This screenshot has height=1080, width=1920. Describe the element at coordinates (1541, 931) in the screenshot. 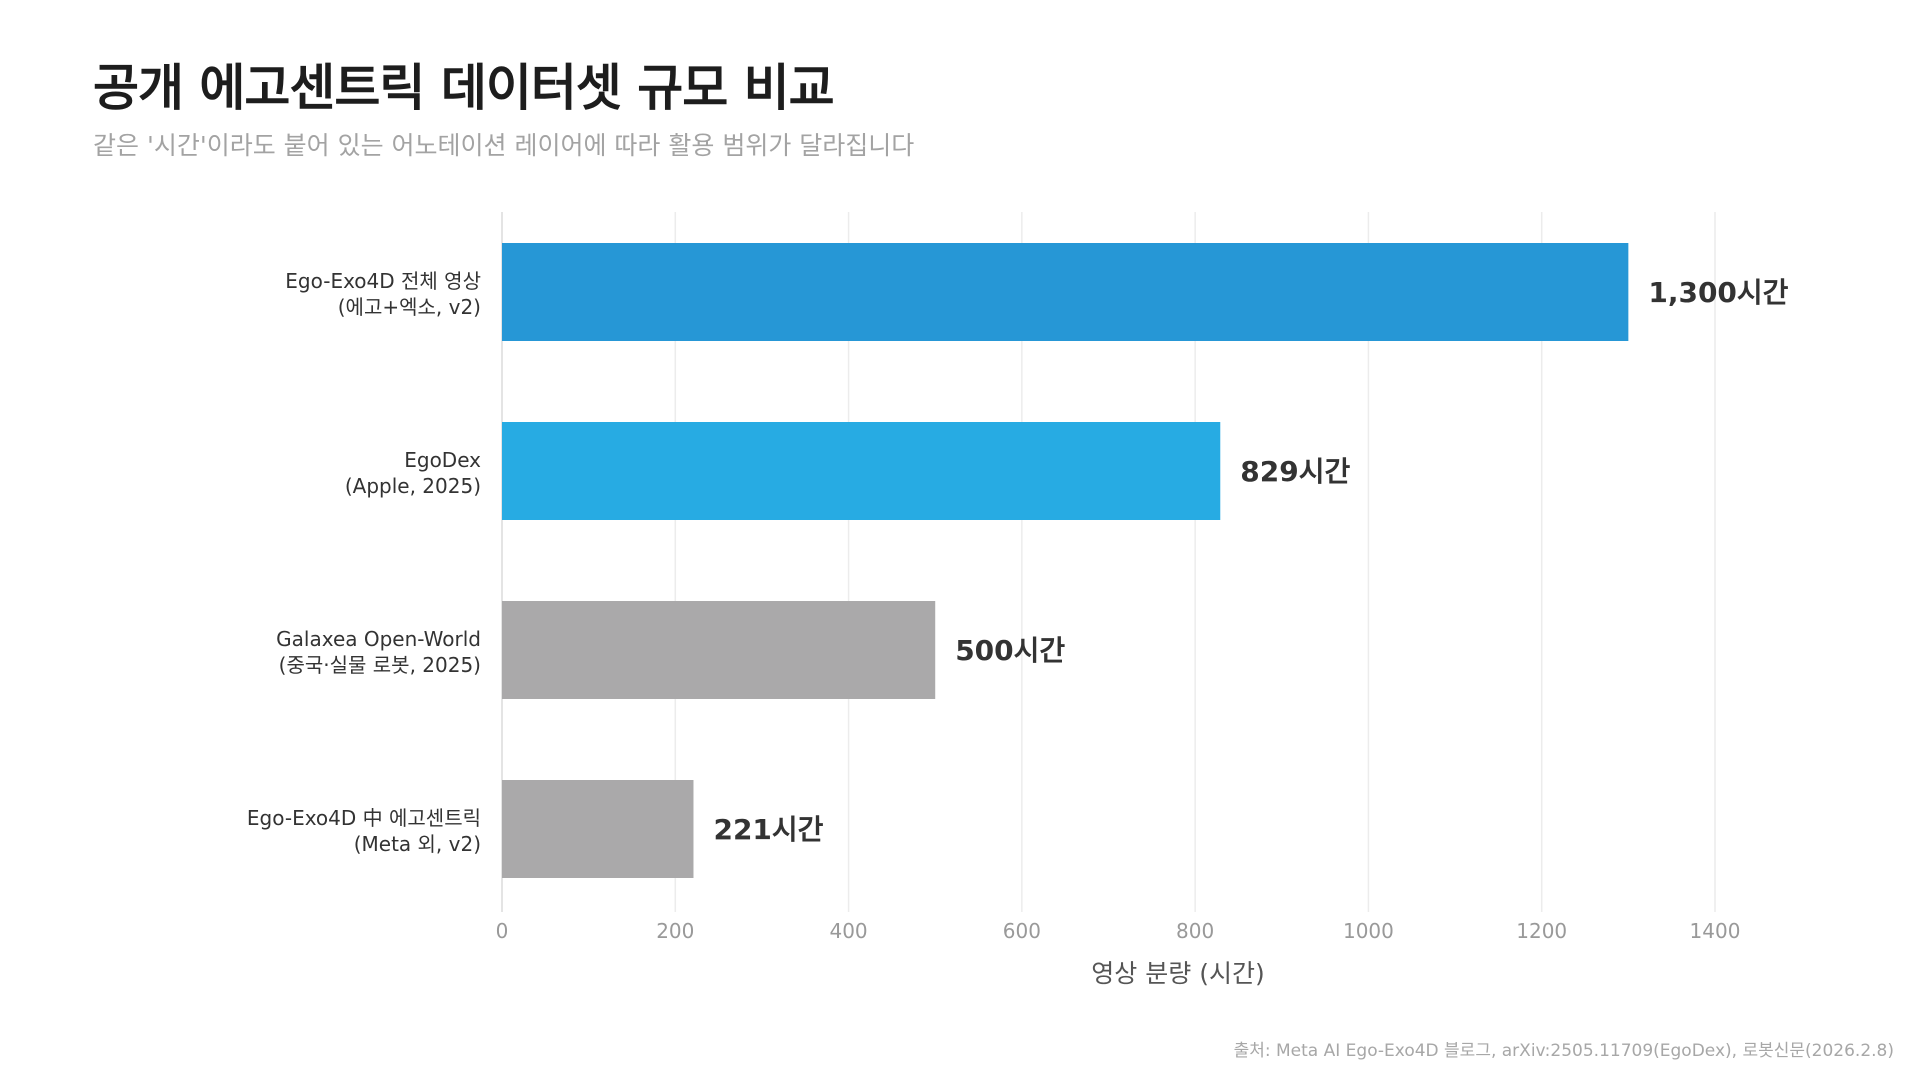

I see `x-tick-label: 1200` at that location.